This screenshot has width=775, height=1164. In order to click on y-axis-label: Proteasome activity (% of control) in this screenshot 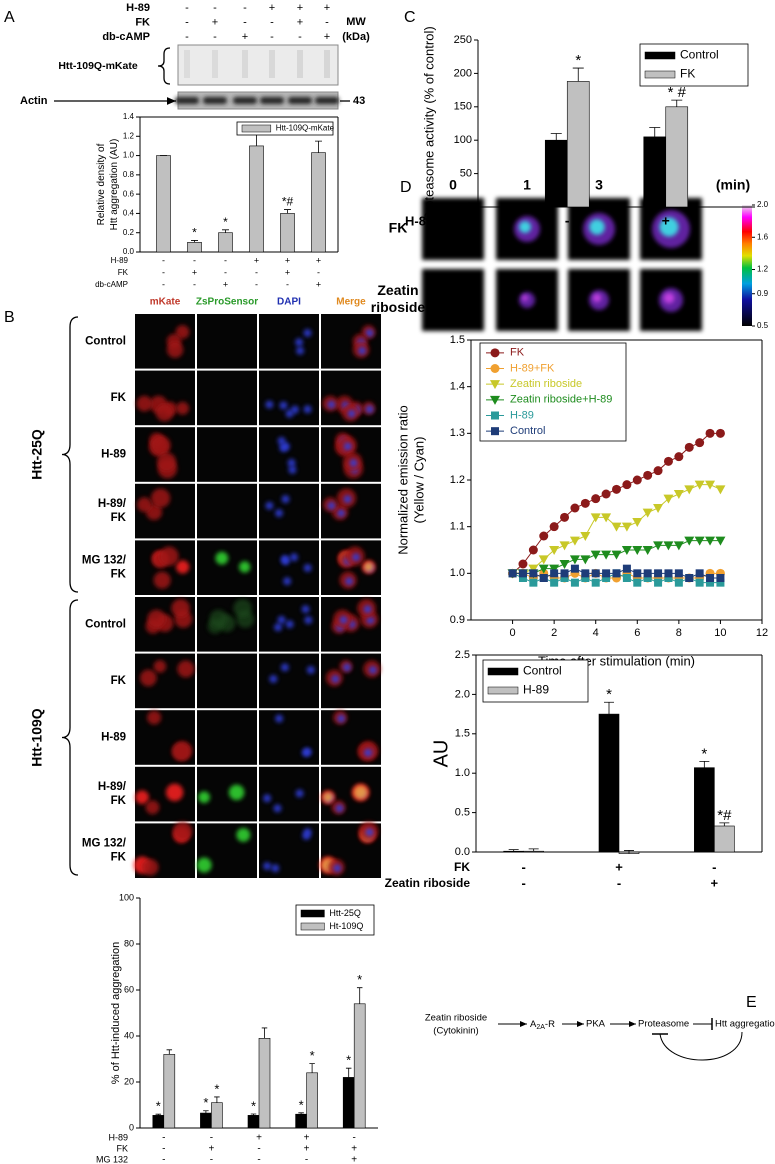, I will do `click(428, 123)`.